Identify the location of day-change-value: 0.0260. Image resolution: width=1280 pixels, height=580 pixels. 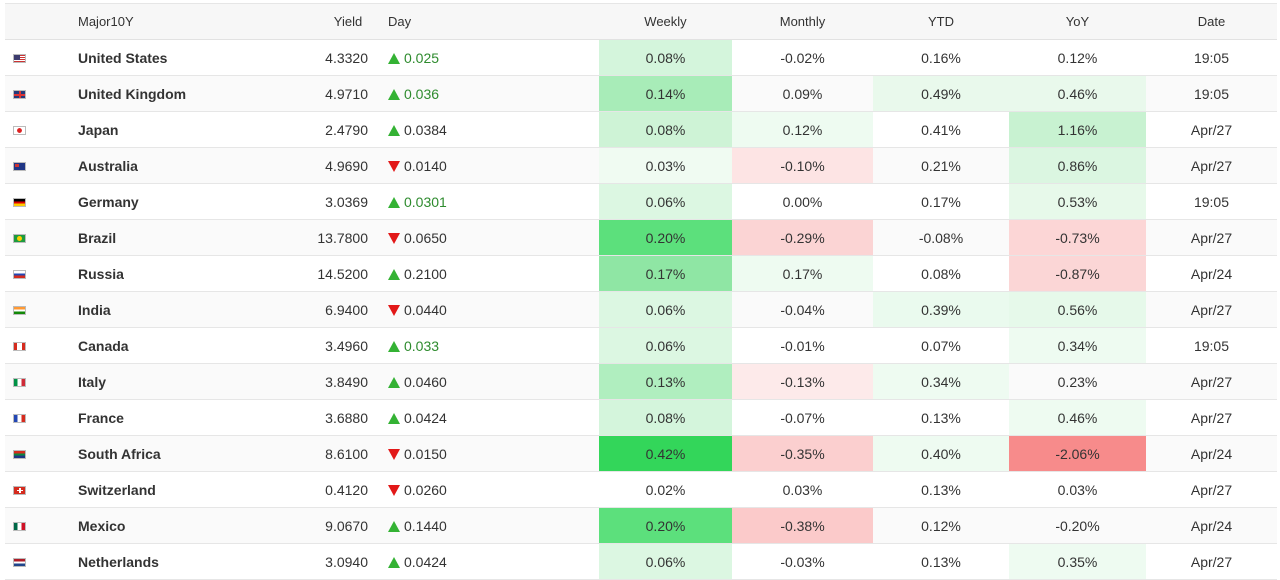
(425, 489).